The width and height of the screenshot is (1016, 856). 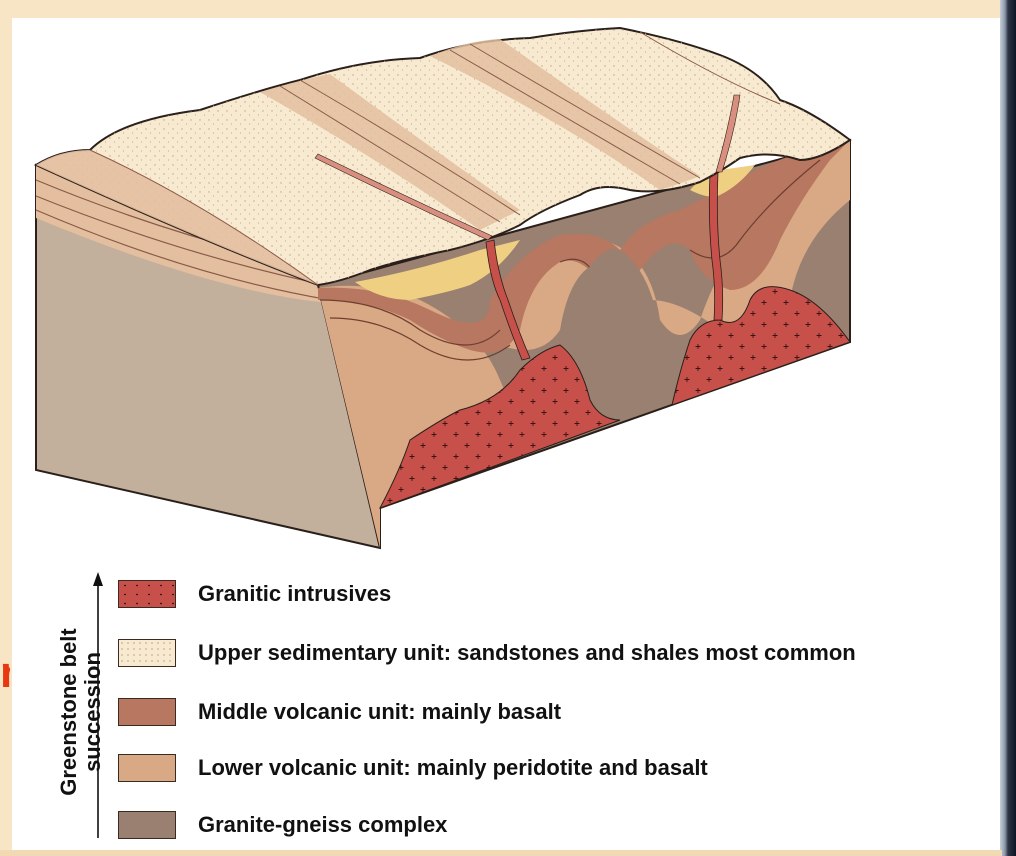 I want to click on granite-gneiss-dome, so click(x=630, y=334).